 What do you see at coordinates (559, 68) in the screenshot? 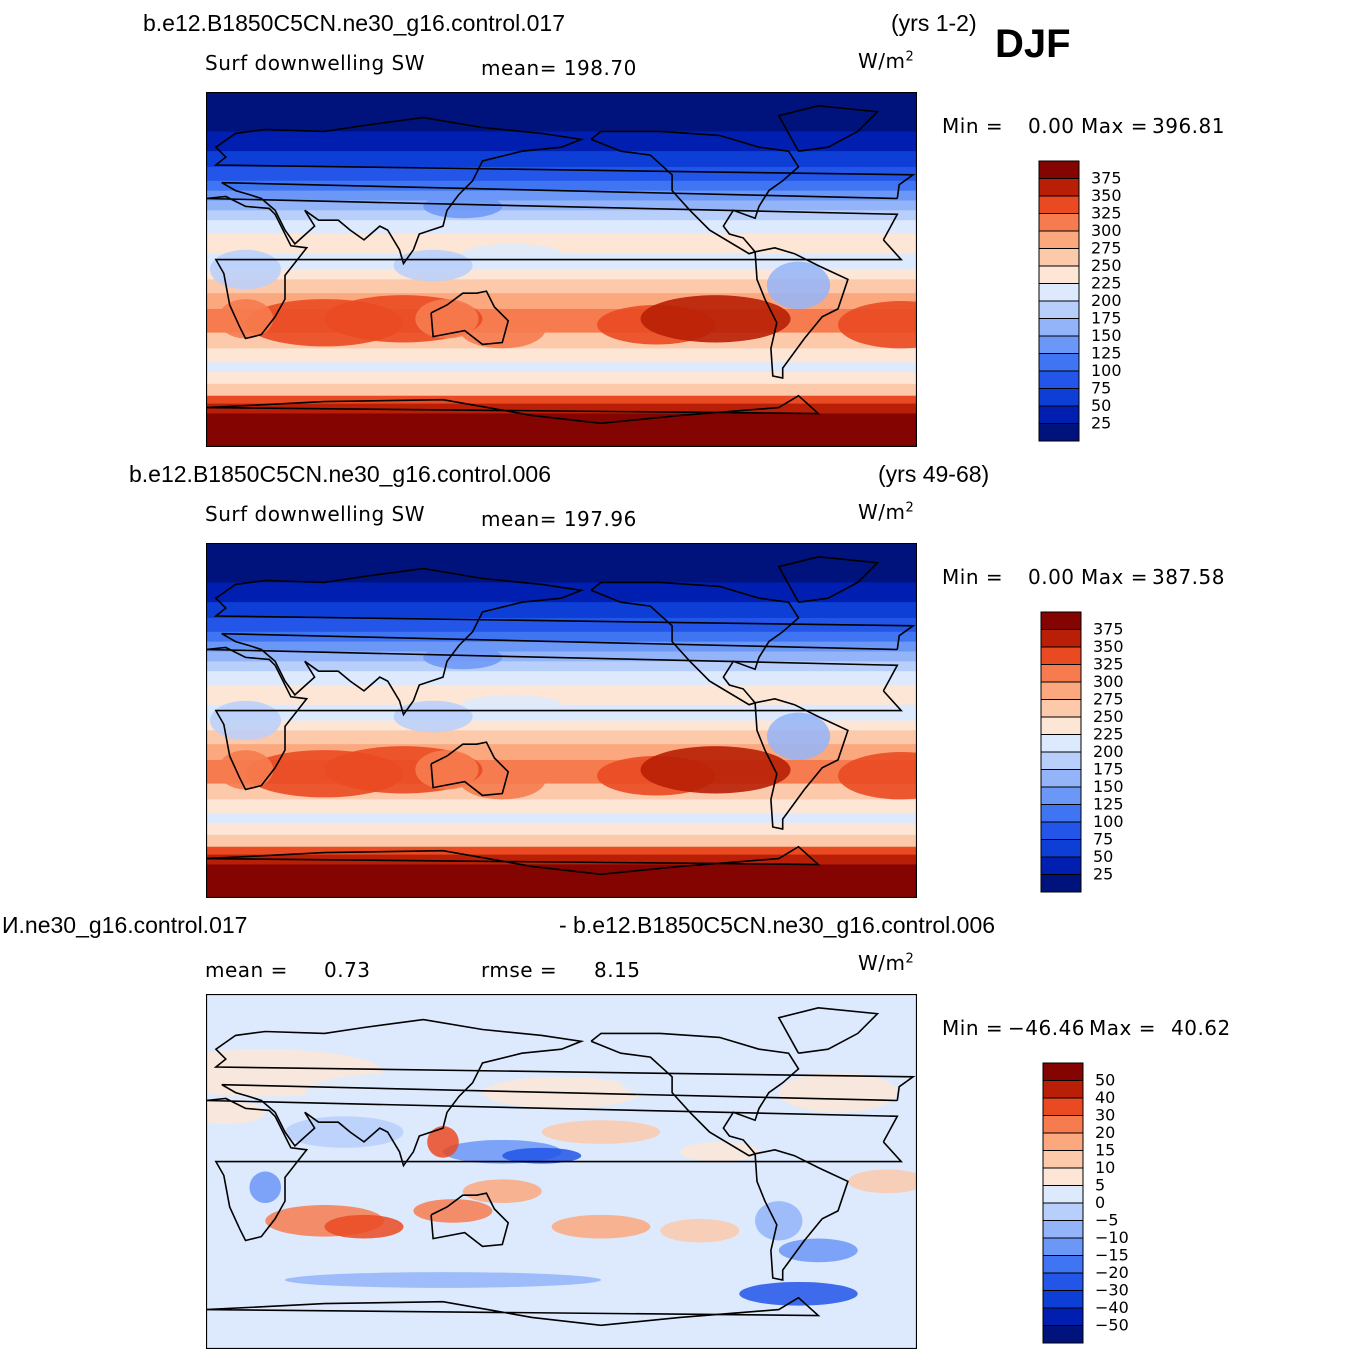
I see `panel1-mean: mean= 198.70` at bounding box center [559, 68].